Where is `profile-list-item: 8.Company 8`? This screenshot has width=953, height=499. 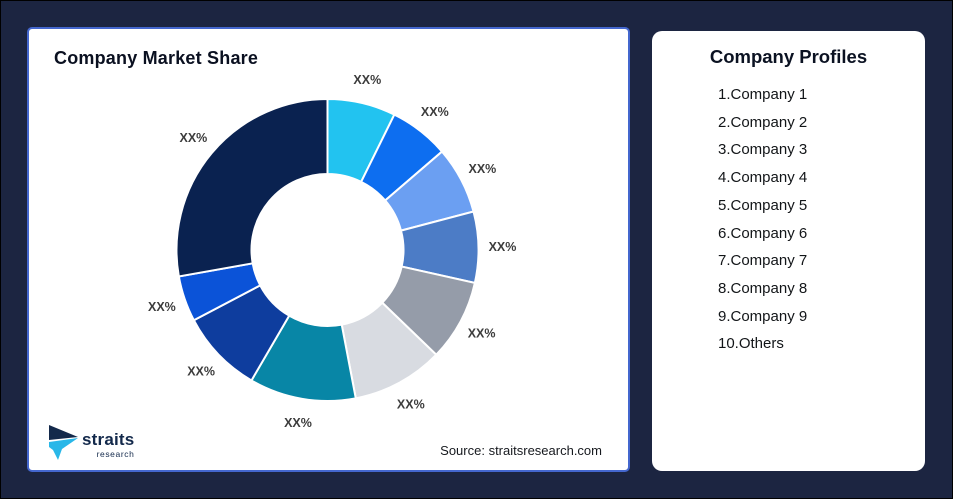 profile-list-item: 8.Company 8 is located at coordinates (763, 288).